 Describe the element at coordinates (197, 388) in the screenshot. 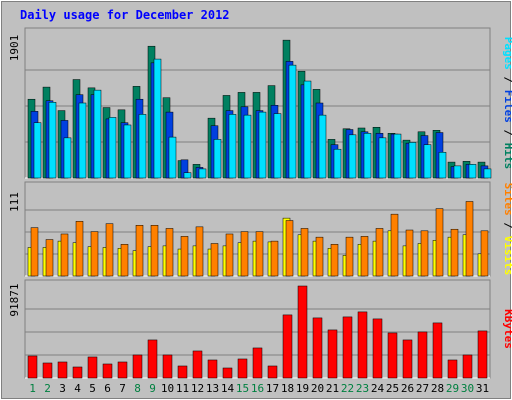

I see `day-label: 12` at that location.